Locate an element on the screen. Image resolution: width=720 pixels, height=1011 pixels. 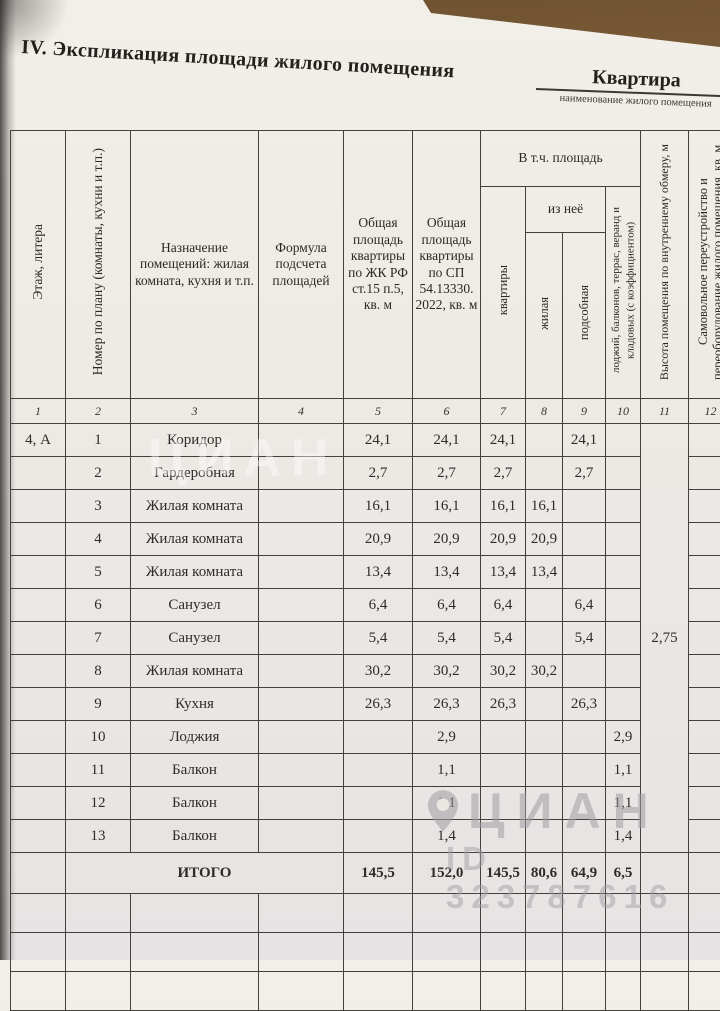
cell-area-zhk: 30,2 is located at coordinates (378, 671).